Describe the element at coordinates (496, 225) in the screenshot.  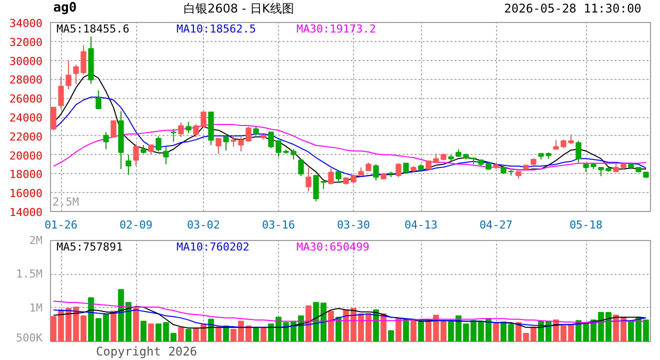
I see `x-tick-label: 04-27` at that location.